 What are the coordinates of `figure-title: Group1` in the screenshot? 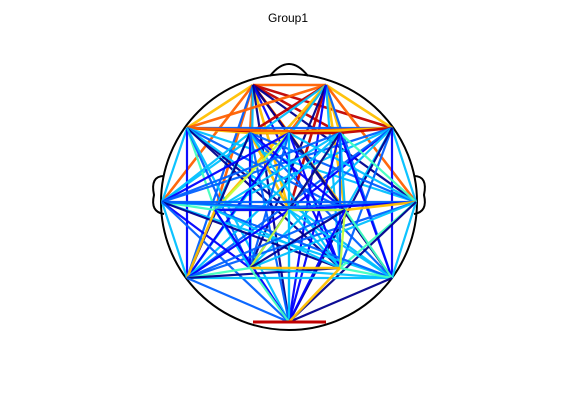 It's located at (288, 18).